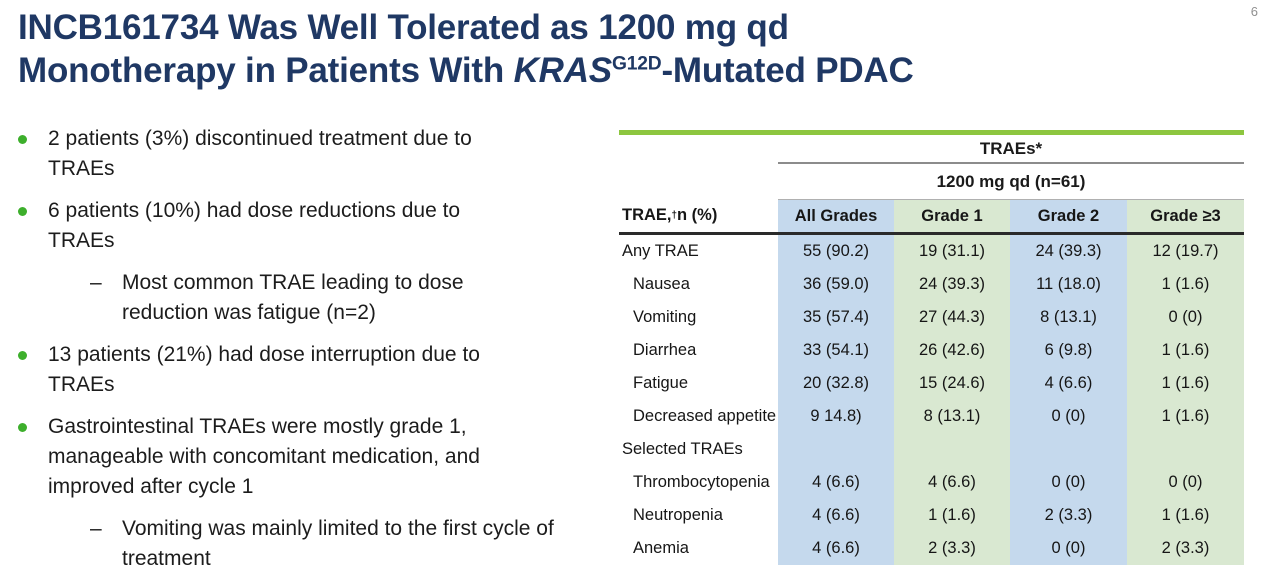 This screenshot has width=1267, height=587. I want to click on row-label-header-suffix: n (%), so click(697, 215).